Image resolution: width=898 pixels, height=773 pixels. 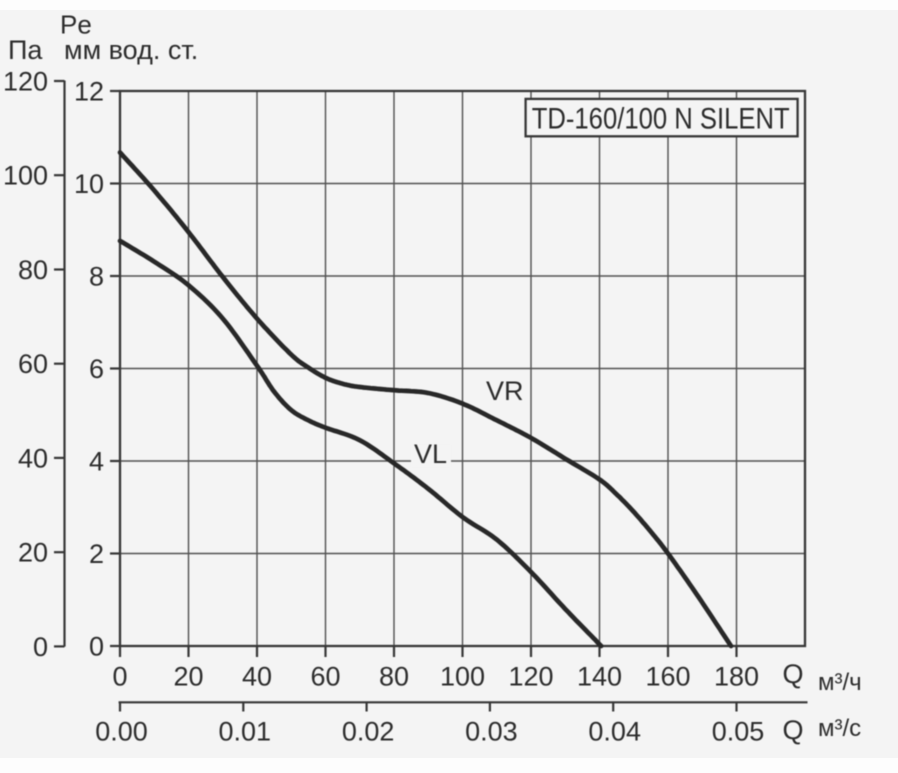 What do you see at coordinates (89, 184) in the screenshot?
I see `svg-text: 10` at bounding box center [89, 184].